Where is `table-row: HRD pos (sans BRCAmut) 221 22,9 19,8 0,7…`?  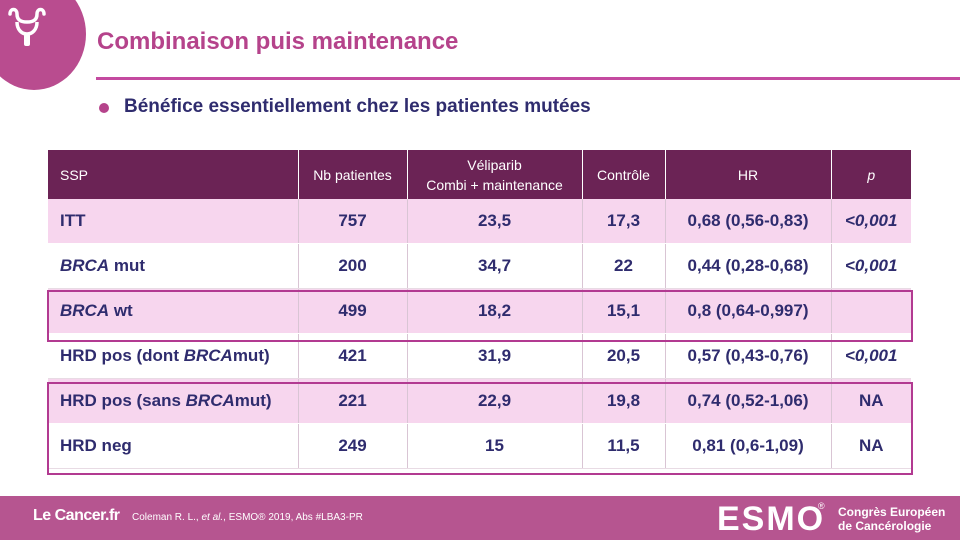 table-row: HRD pos (sans BRCAmut) 221 22,9 19,8 0,7… is located at coordinates (479, 401).